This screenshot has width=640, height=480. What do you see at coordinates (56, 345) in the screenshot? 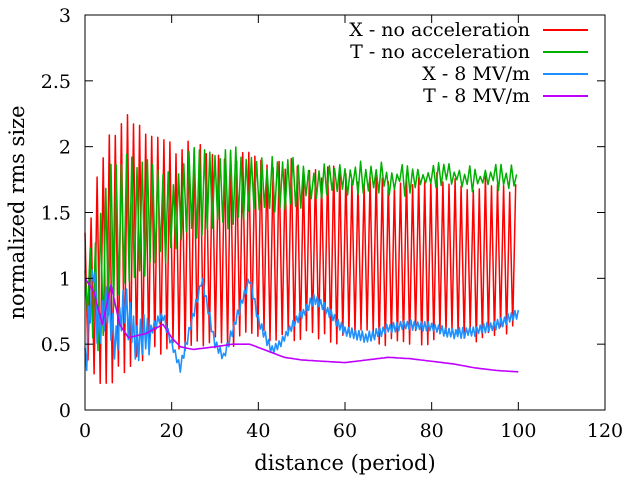
I see `y-tick-label: 0.5` at bounding box center [56, 345].